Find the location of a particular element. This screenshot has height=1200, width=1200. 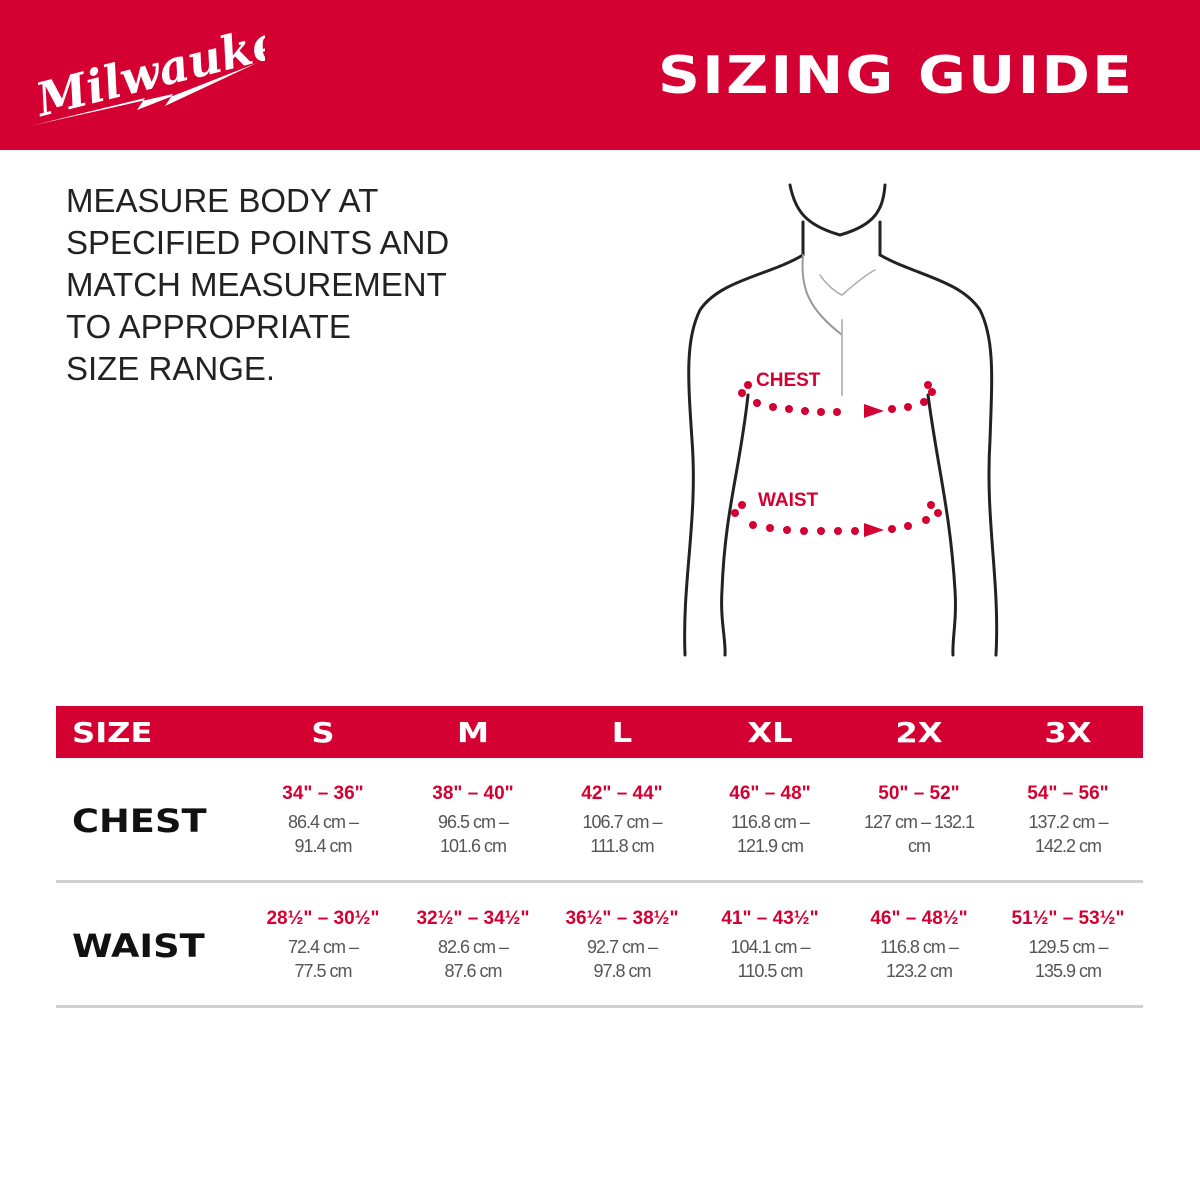

waist-label: WAIST is located at coordinates (788, 500).